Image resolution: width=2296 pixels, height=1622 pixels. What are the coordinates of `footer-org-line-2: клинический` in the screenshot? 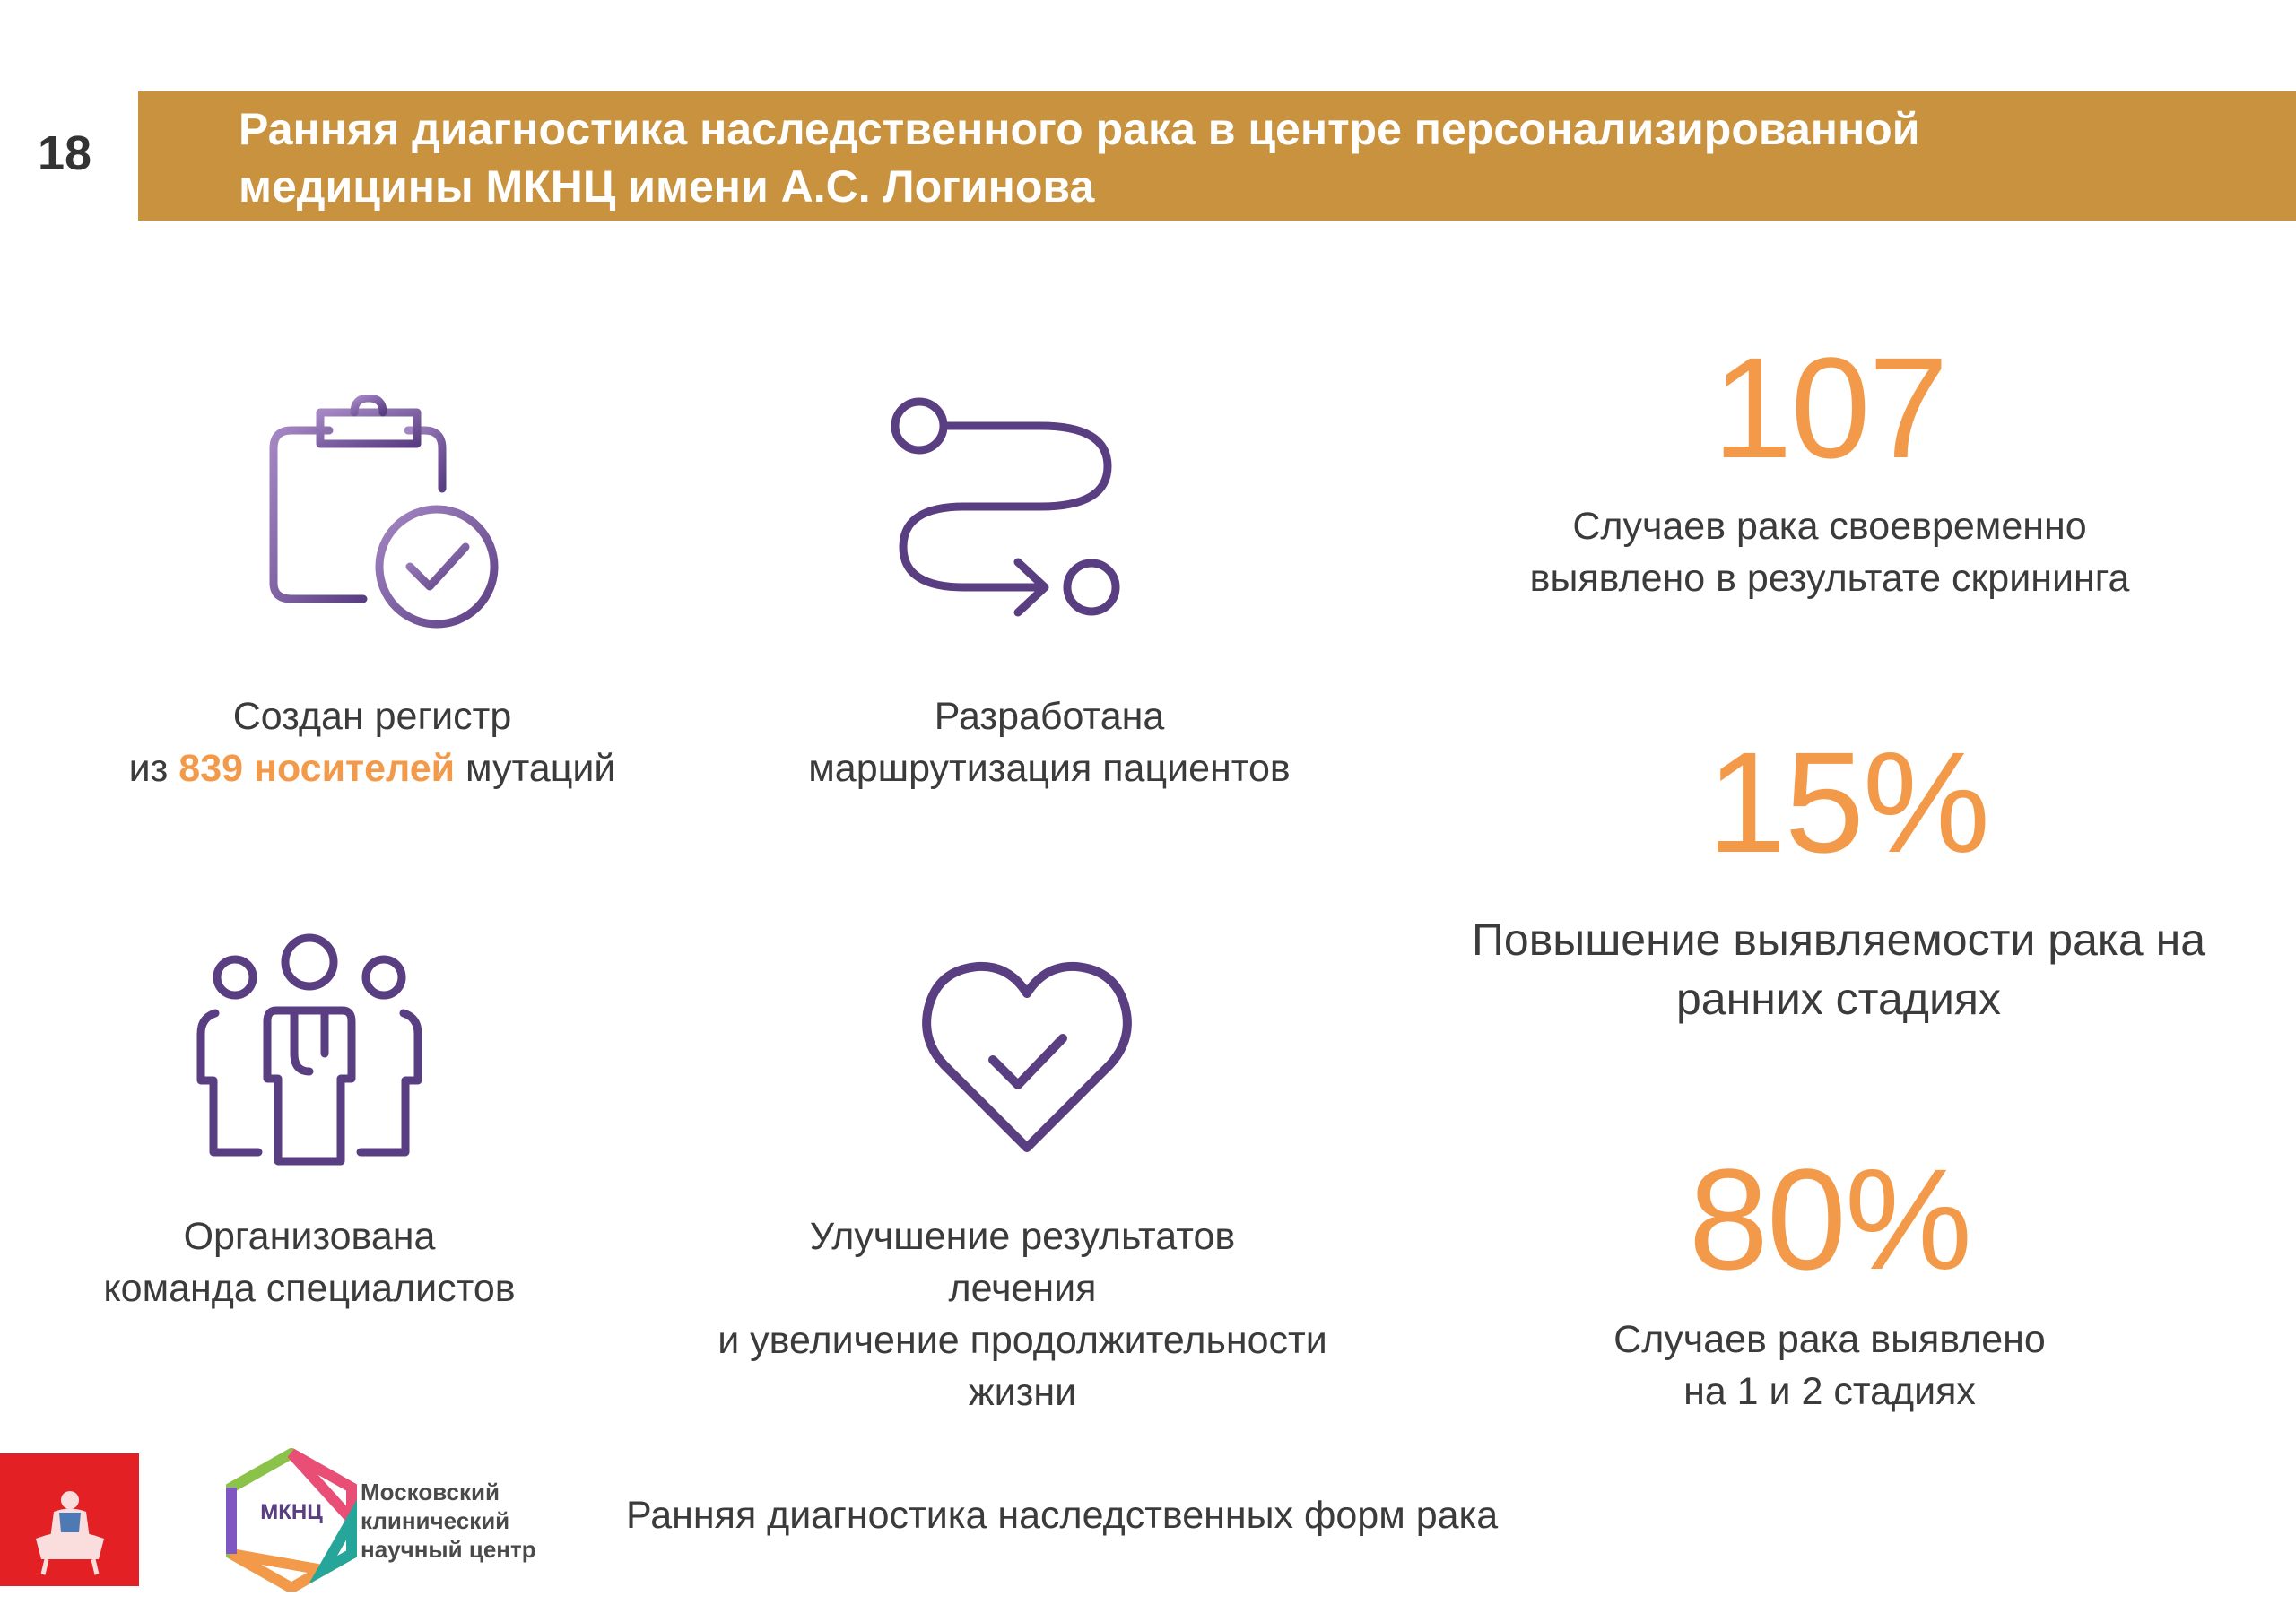 It's located at (435, 1520).